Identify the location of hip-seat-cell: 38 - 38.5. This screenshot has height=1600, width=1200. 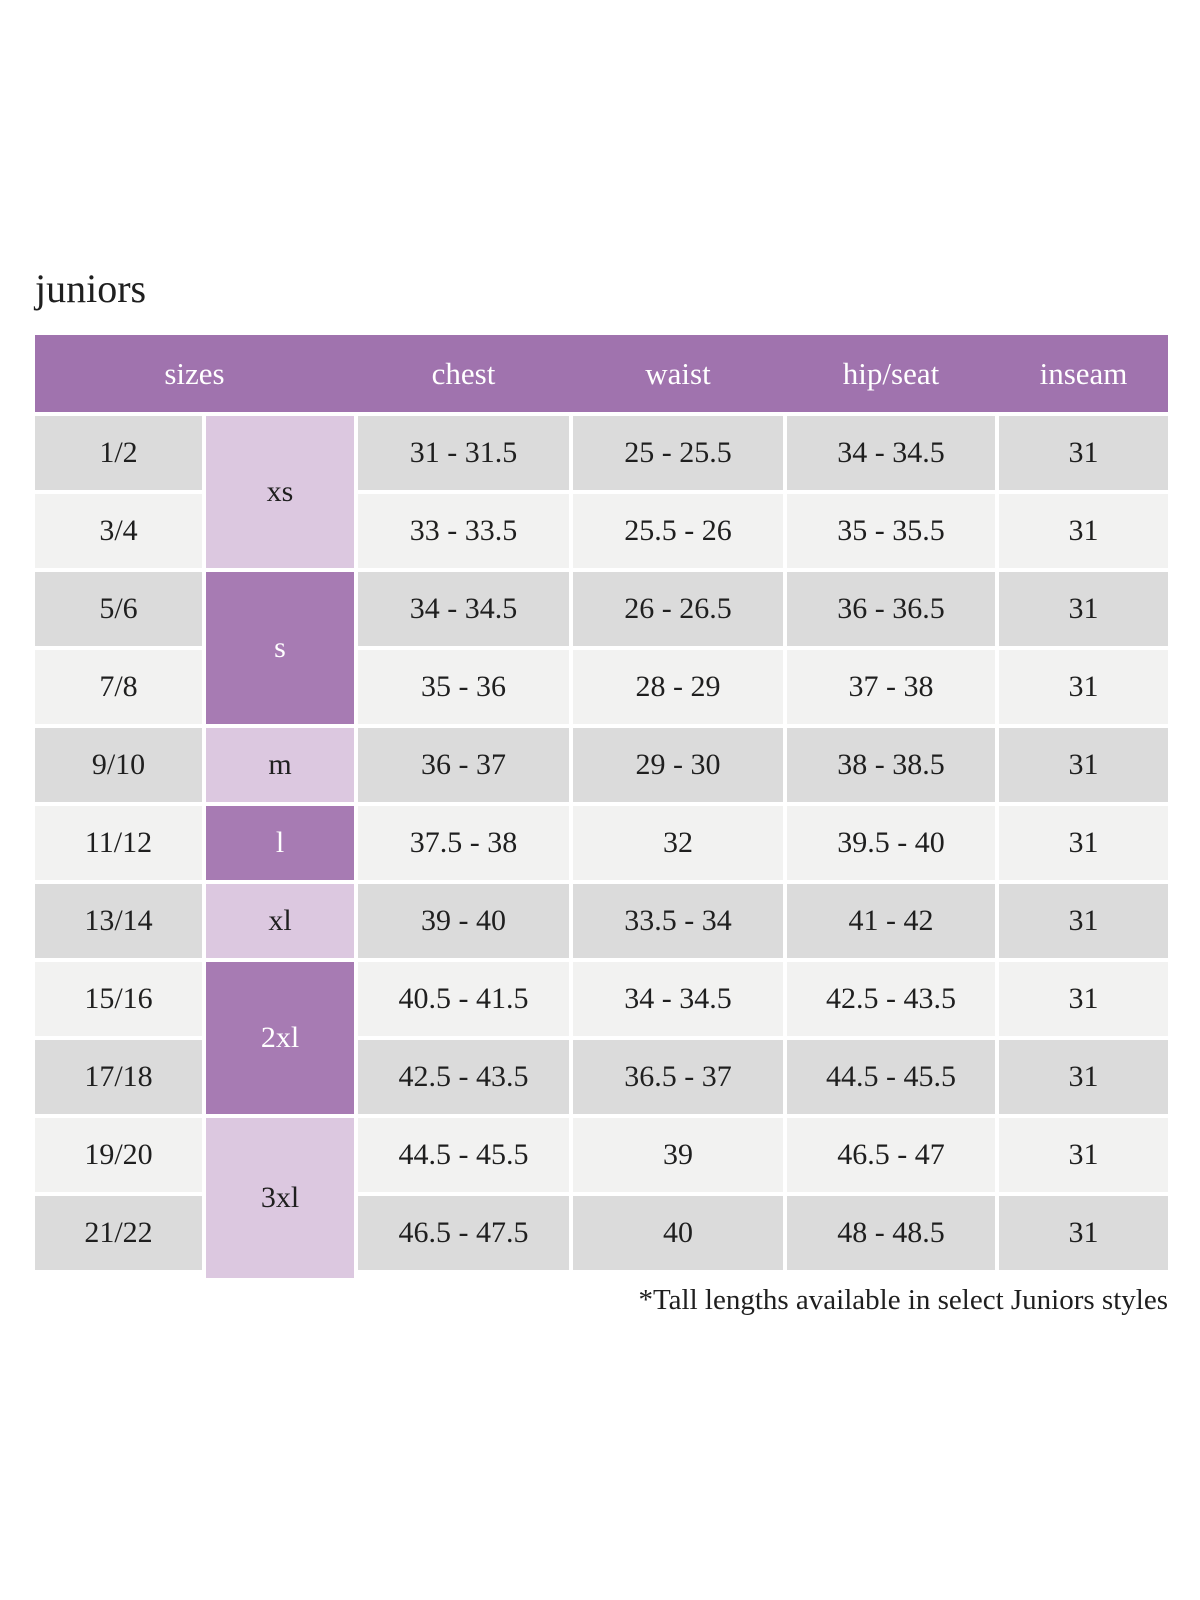
(891, 765).